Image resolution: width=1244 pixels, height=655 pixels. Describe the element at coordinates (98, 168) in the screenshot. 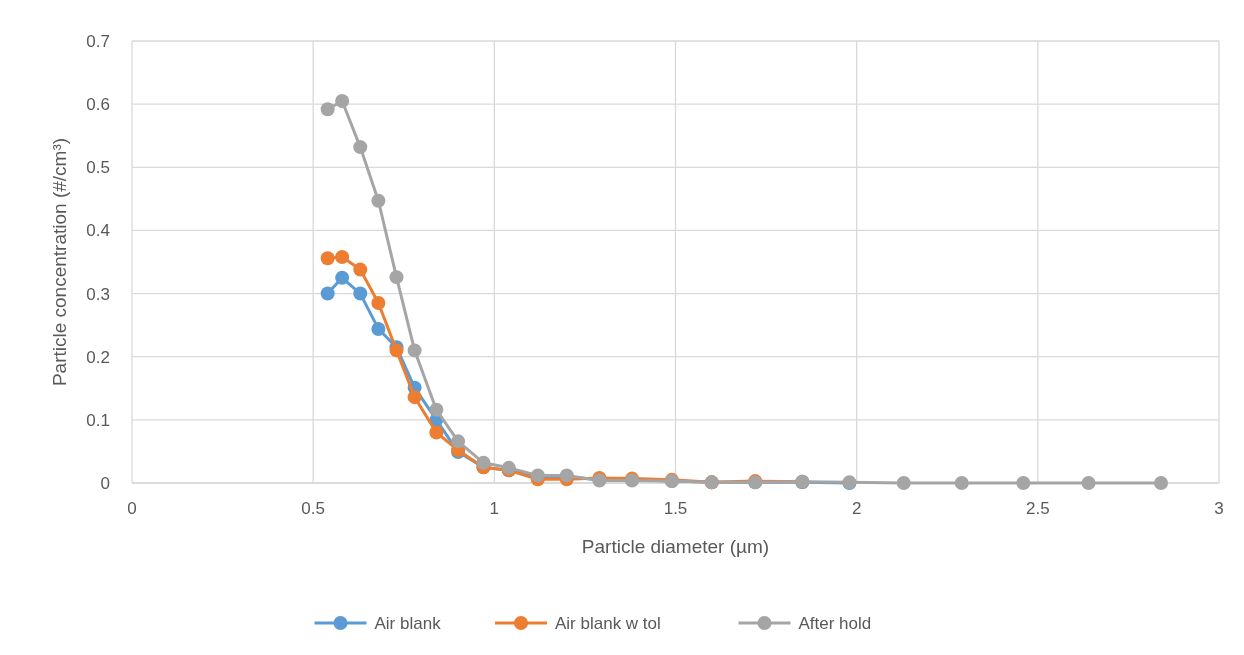

I see `y-tick-label: 0.5` at that location.